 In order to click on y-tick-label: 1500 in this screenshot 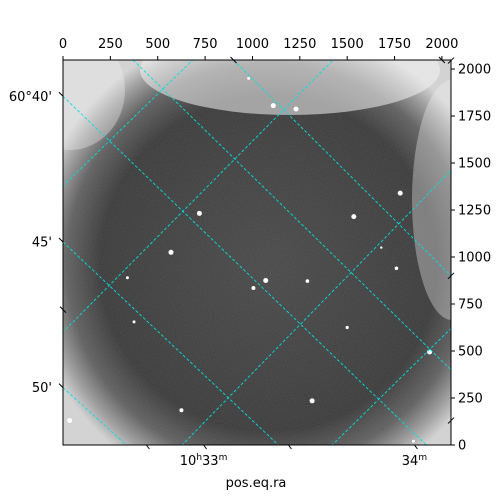, I will do `click(474, 164)`.